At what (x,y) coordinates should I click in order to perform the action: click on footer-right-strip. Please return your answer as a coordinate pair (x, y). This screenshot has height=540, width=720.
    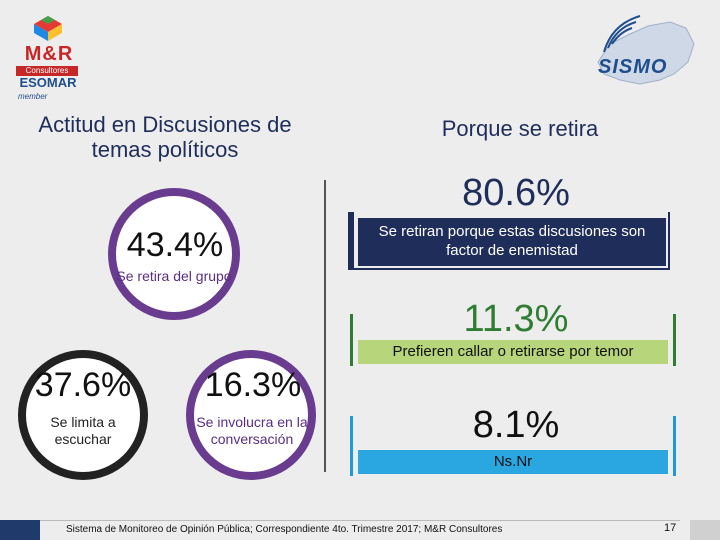
    Looking at the image, I should click on (705, 530).